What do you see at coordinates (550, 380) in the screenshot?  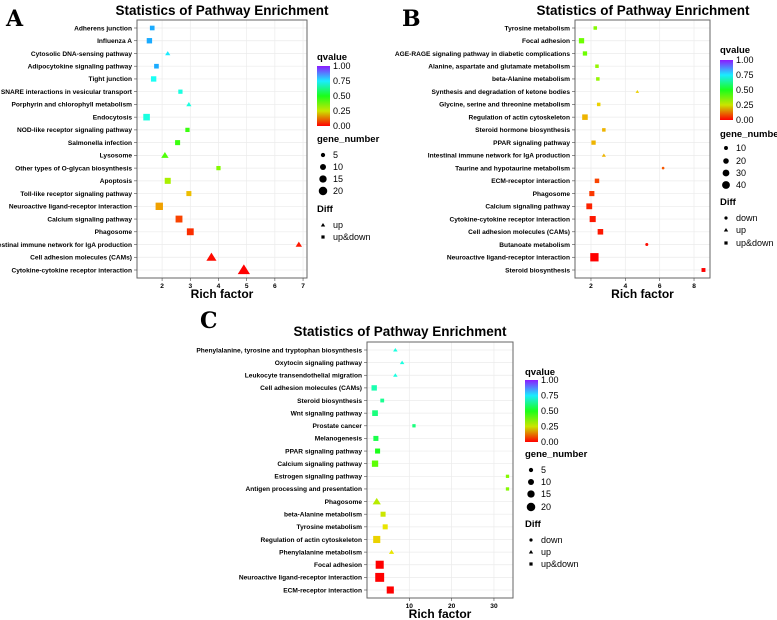 I see `qvalue-tick-label: 1.00` at bounding box center [550, 380].